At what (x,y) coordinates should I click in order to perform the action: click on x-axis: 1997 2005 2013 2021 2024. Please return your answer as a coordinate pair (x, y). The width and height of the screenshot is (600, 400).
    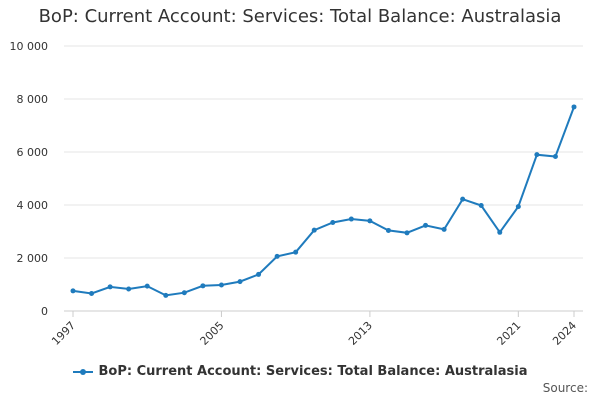
    Looking at the image, I should click on (314, 329).